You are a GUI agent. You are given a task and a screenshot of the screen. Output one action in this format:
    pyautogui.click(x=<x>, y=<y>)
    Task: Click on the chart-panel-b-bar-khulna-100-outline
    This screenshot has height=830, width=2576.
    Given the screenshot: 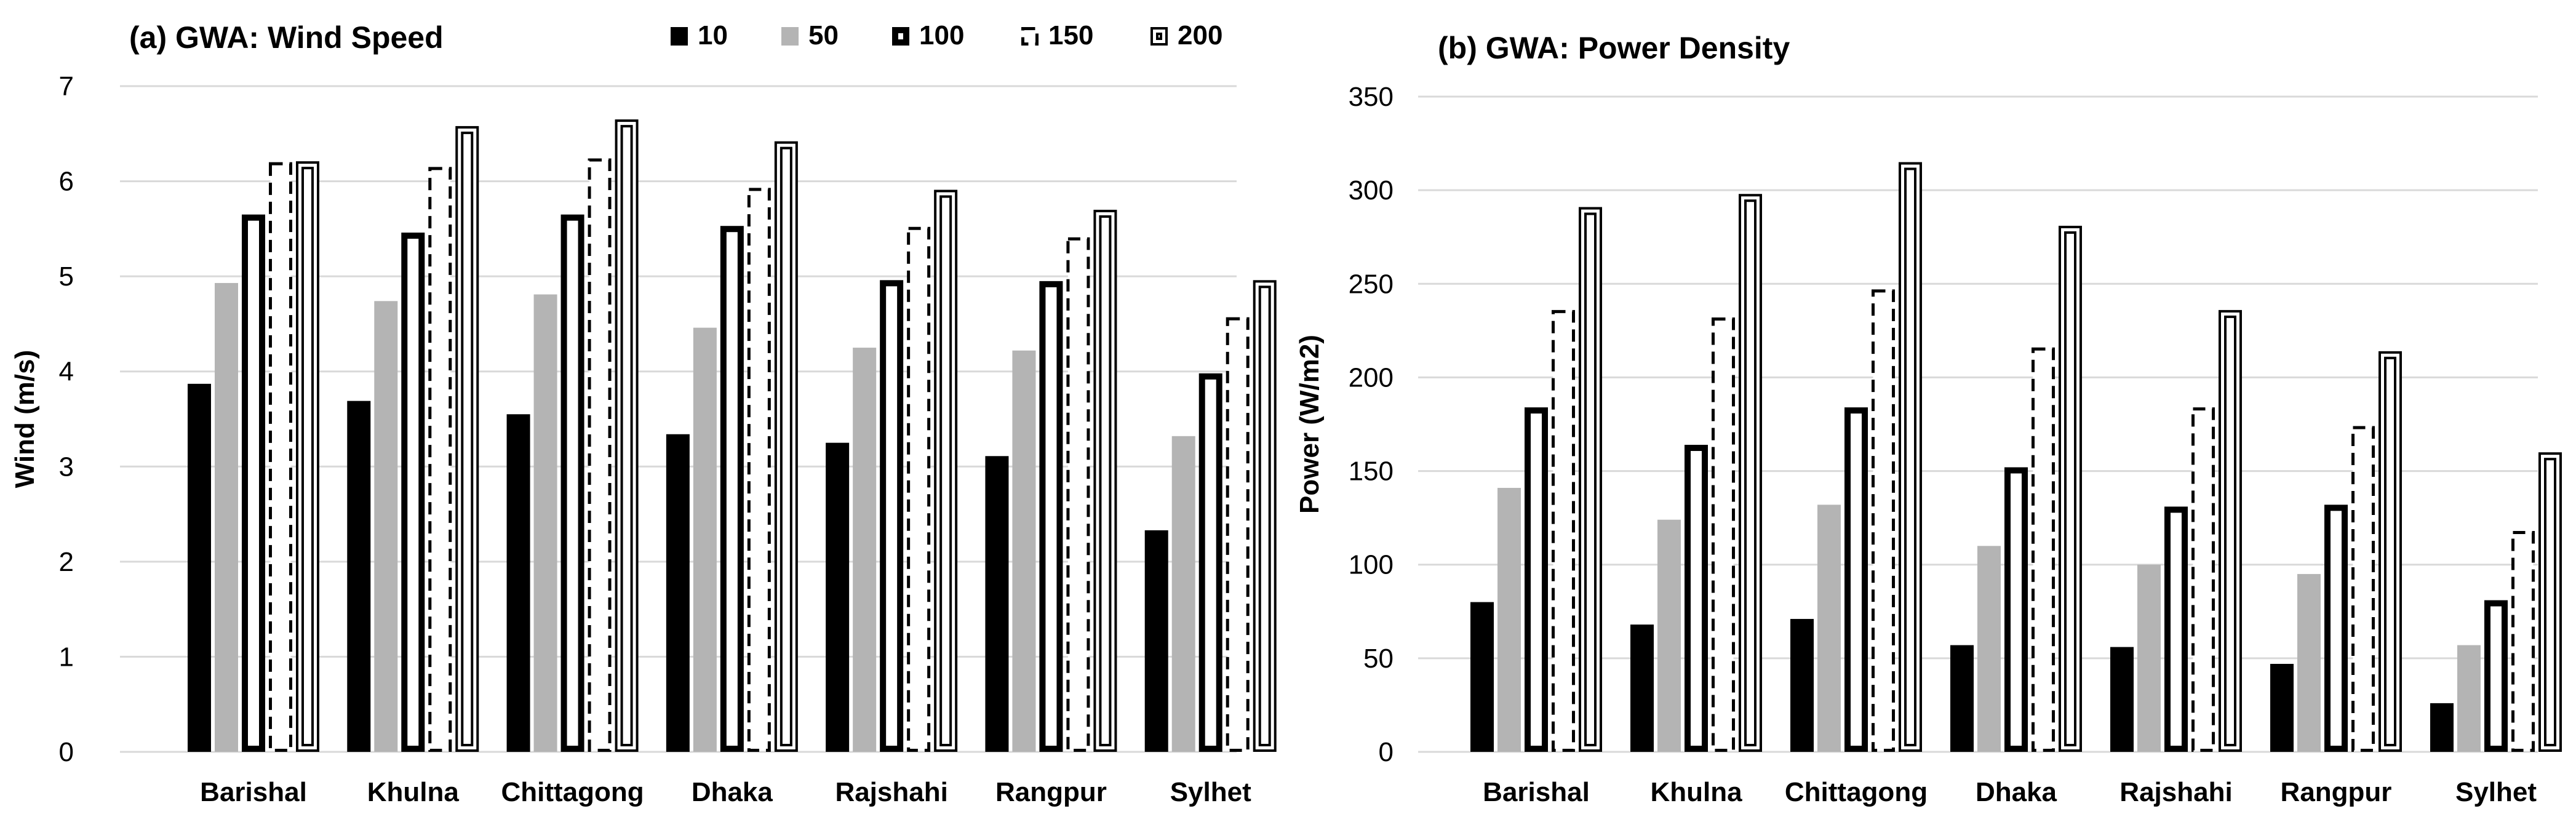 What is the action you would take?
    pyautogui.click(x=1696, y=598)
    